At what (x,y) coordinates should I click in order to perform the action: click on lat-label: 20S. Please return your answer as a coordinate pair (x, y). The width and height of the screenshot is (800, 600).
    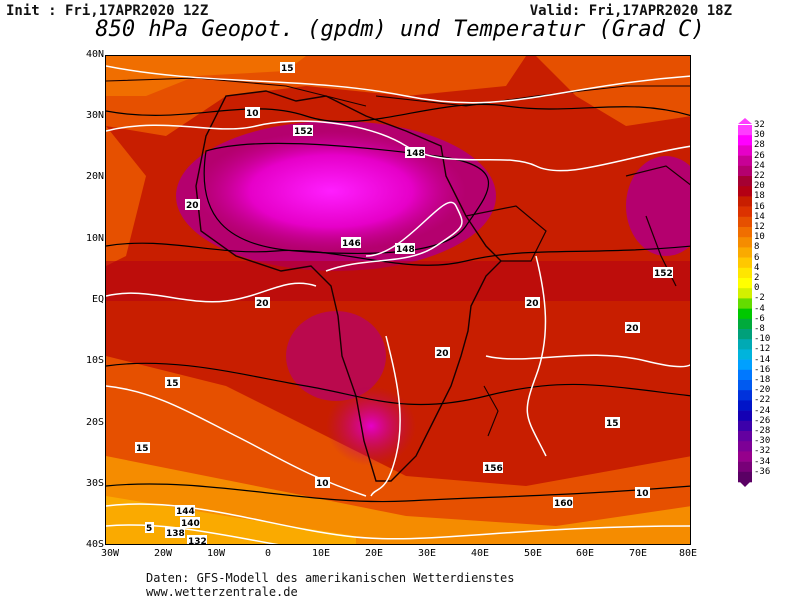
    Looking at the image, I should click on (94, 422).